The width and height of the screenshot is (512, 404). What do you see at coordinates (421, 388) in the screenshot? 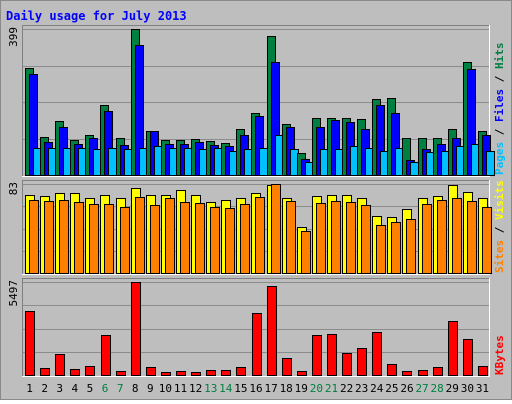
I see `day-label-27: 27` at bounding box center [421, 388].